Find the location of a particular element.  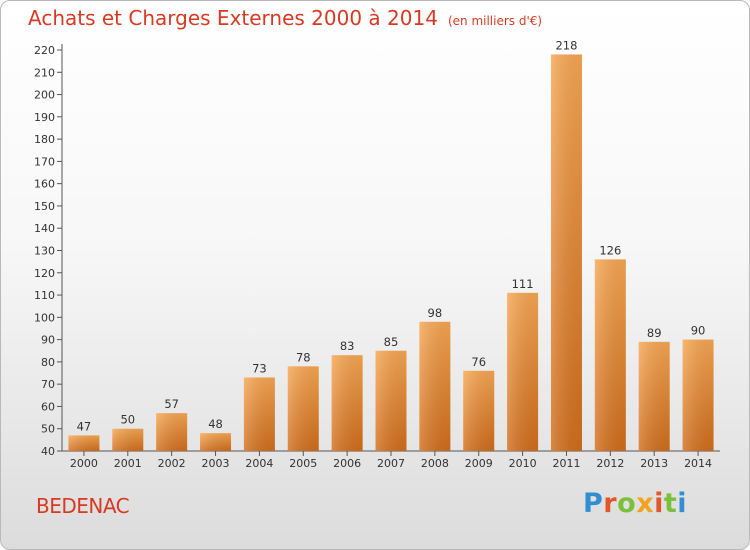

x-tick-label: 2011 is located at coordinates (566, 463).